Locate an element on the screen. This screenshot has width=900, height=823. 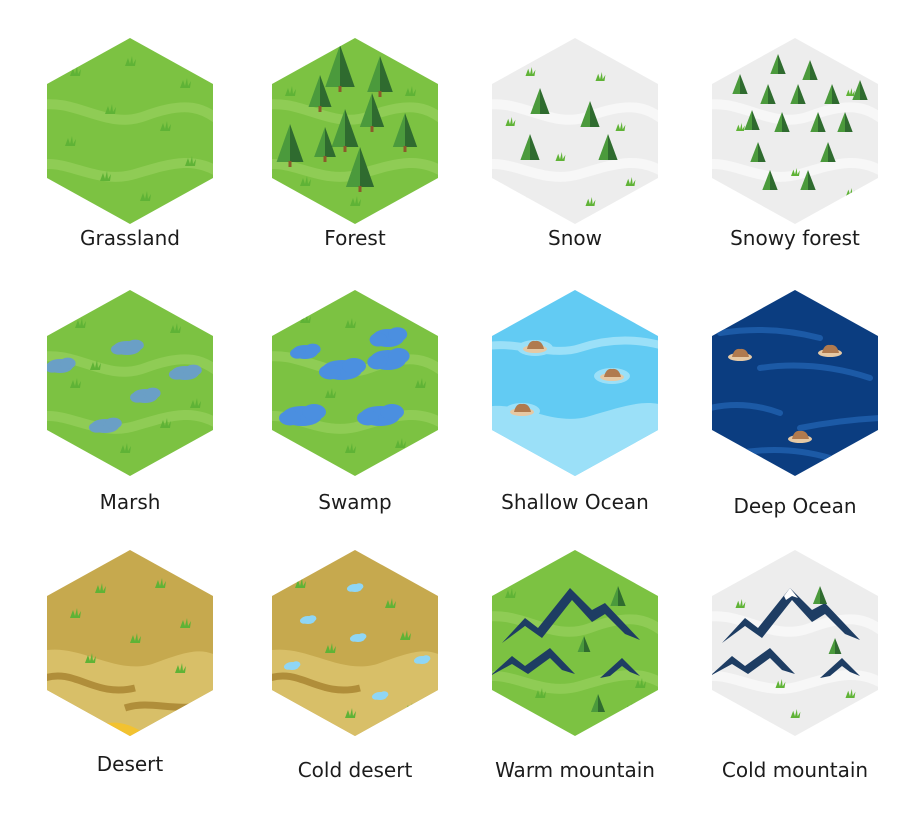
tile-forest: Forest is located at coordinates (355, 143).